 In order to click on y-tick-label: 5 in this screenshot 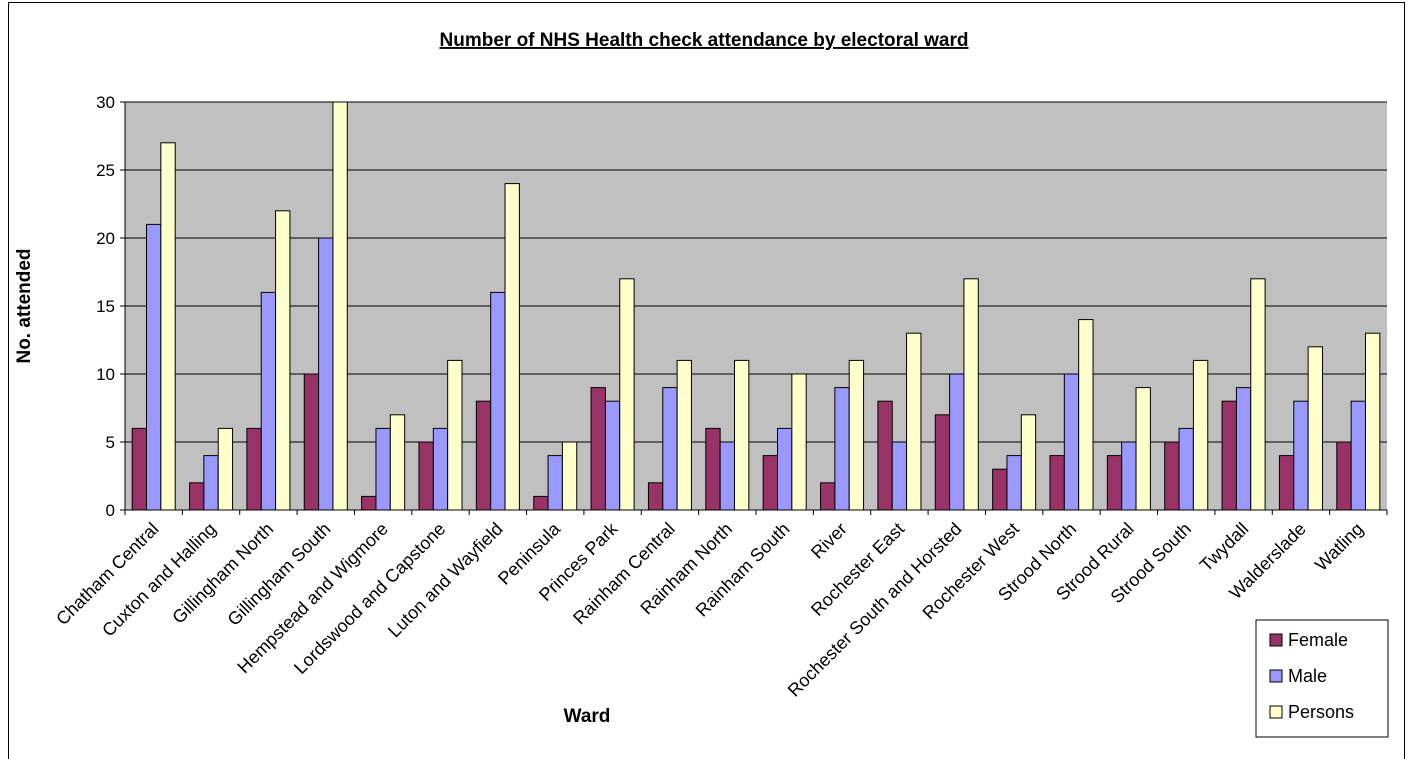, I will do `click(110, 442)`.